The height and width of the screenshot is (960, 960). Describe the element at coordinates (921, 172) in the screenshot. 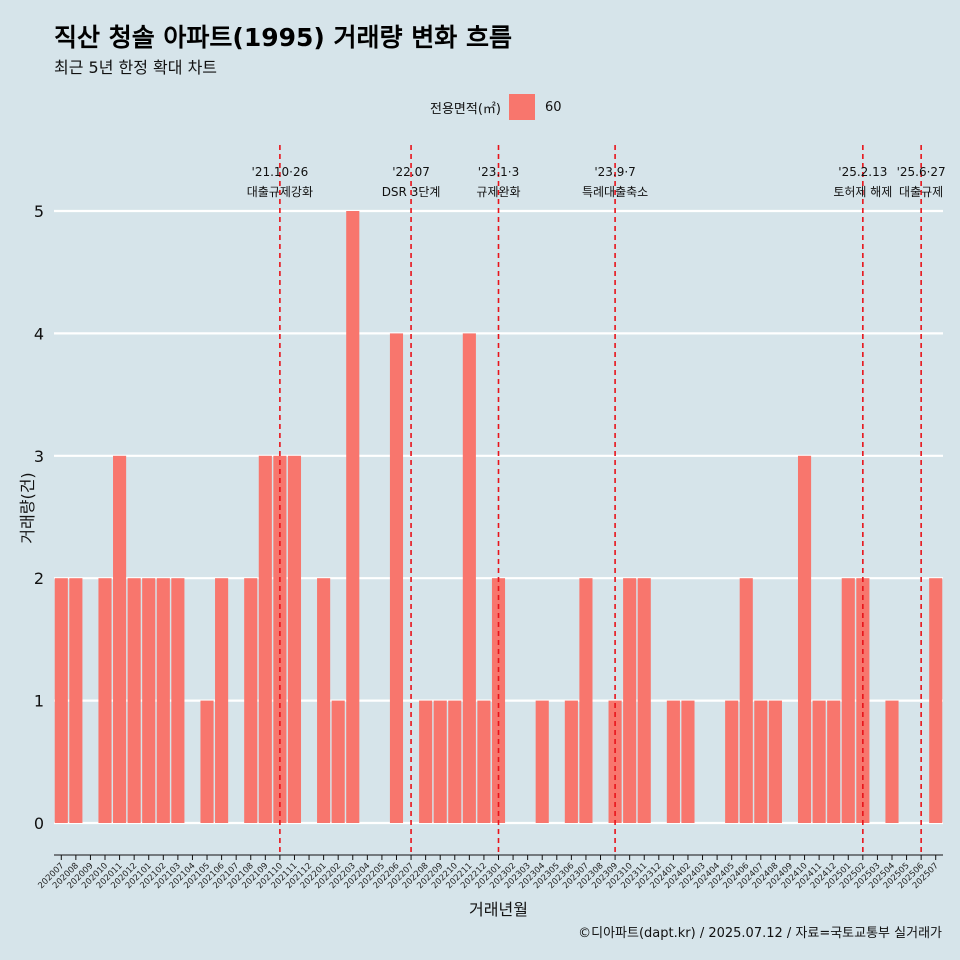

I see `event-date-label: '25.6·27` at that location.